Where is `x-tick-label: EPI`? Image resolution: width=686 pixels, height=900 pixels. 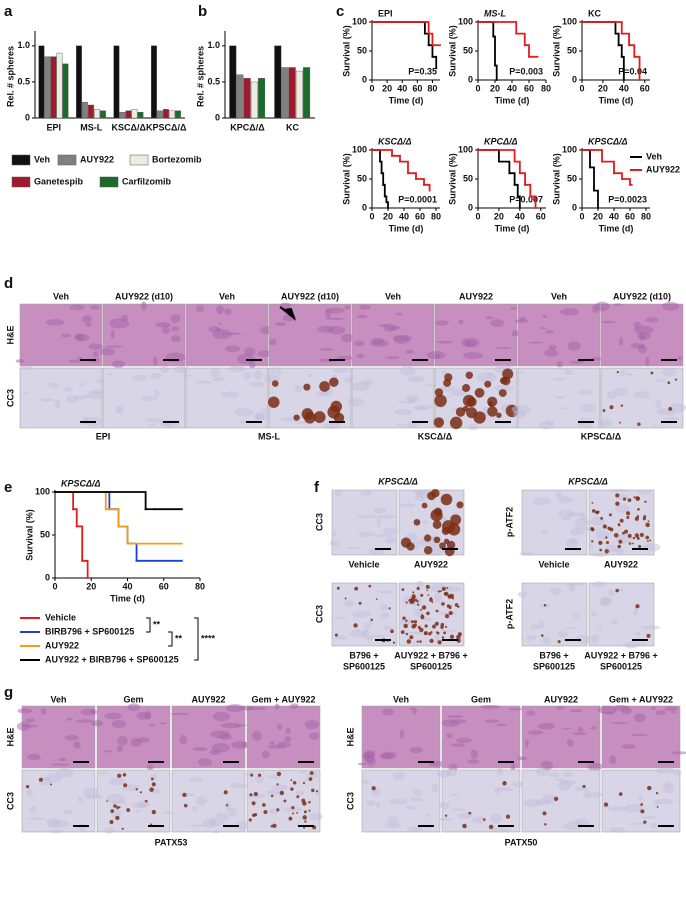 x-tick-label: EPI is located at coordinates (53, 127).